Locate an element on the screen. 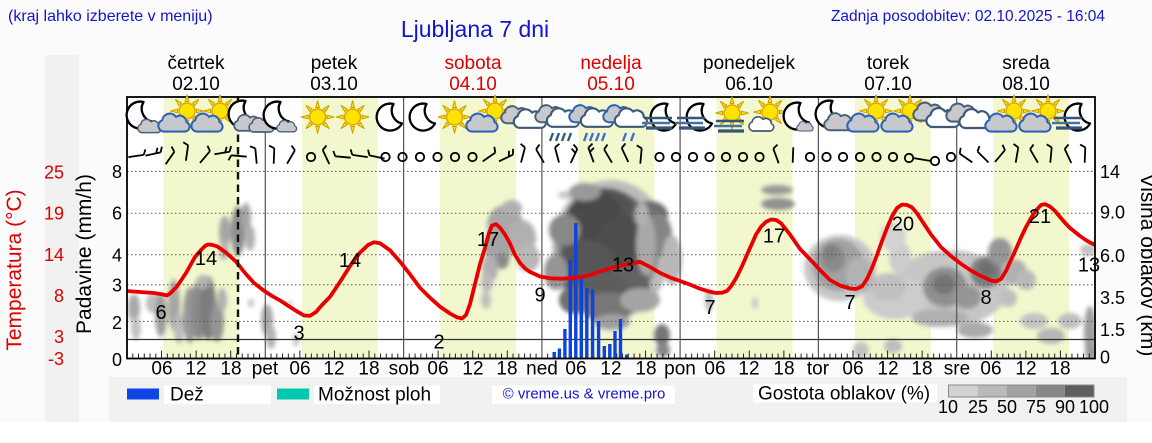  svg-text: sob is located at coordinates (404, 369).